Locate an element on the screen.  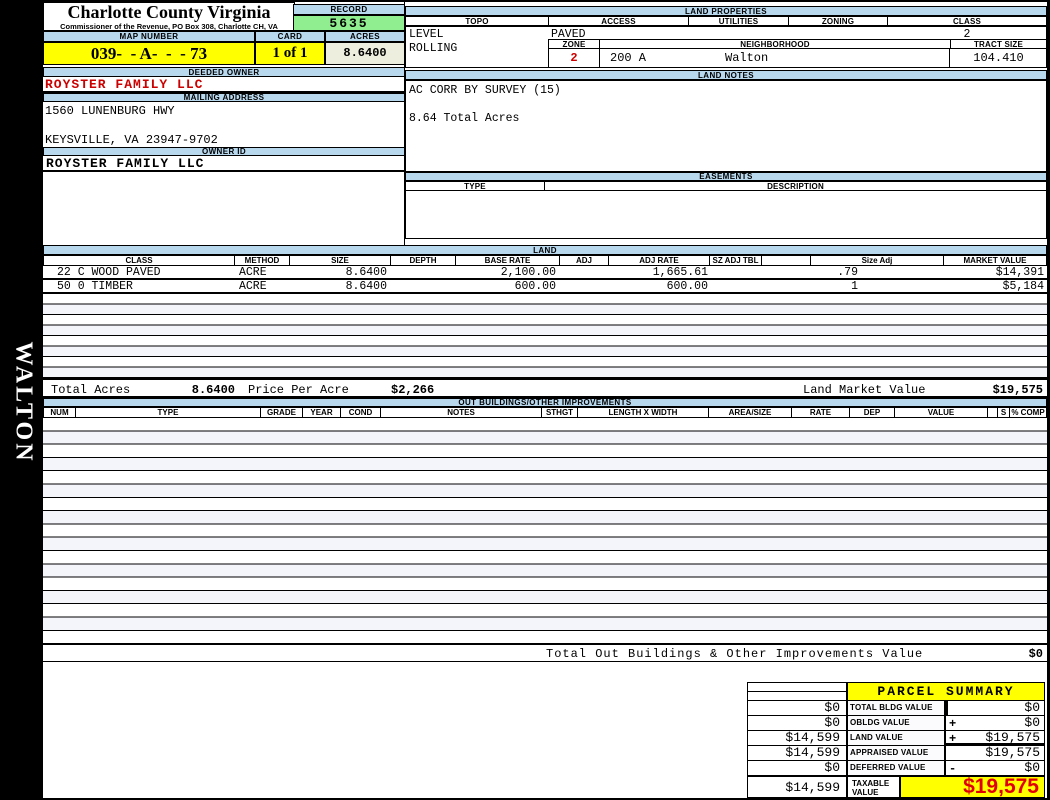
land-note-line1: AC CORR BY SURVEY (15) is located at coordinates (485, 90).